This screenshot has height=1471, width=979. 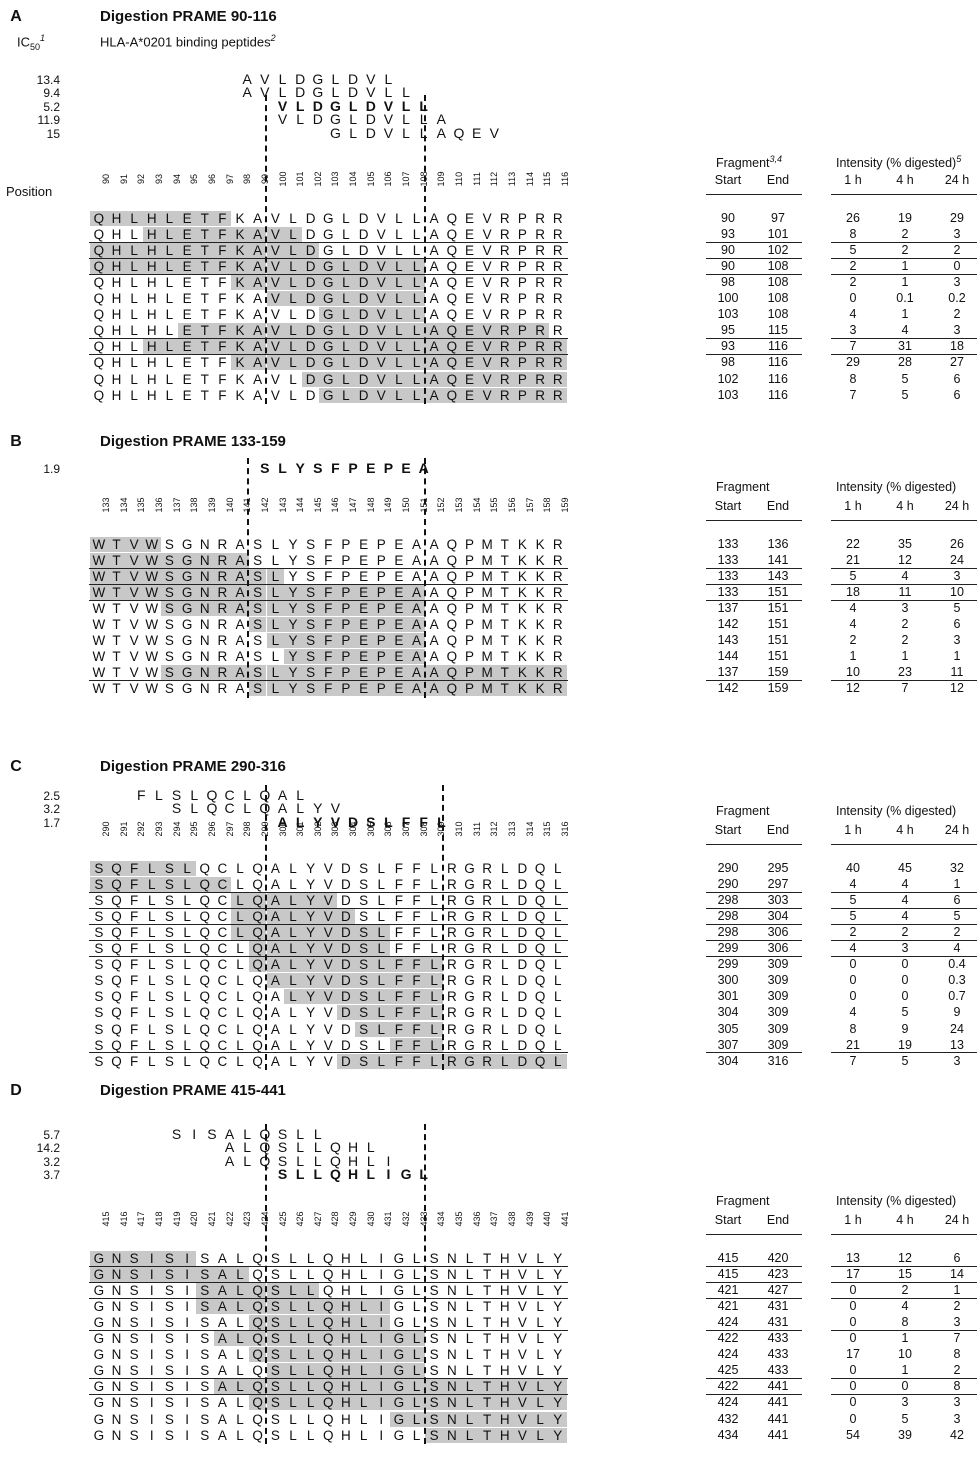 I want to click on residue-cell: H, so click(x=504, y=1435).